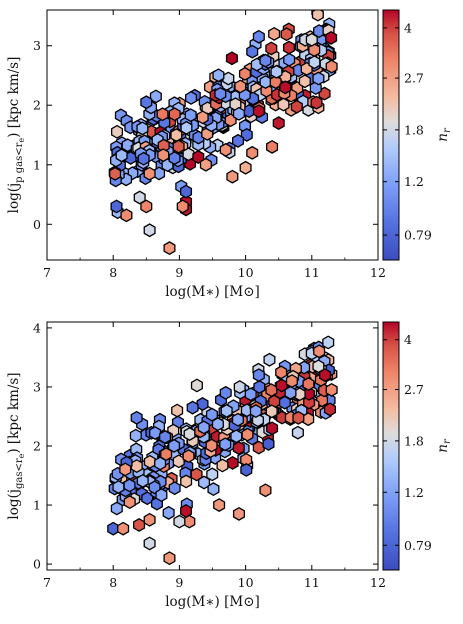 Image resolution: width=463 pixels, height=624 pixels. What do you see at coordinates (414, 492) in the screenshot?
I see `colorbar-tick-label: 1.2` at bounding box center [414, 492].